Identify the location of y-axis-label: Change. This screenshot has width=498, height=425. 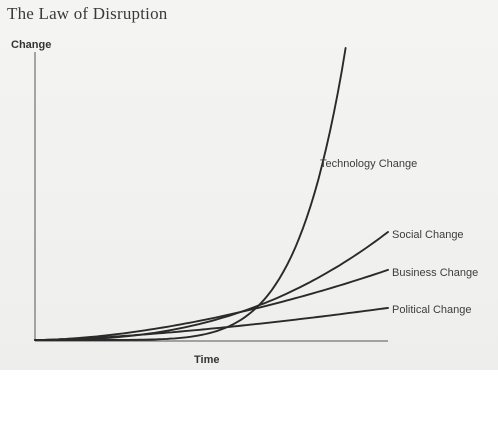
(31, 45).